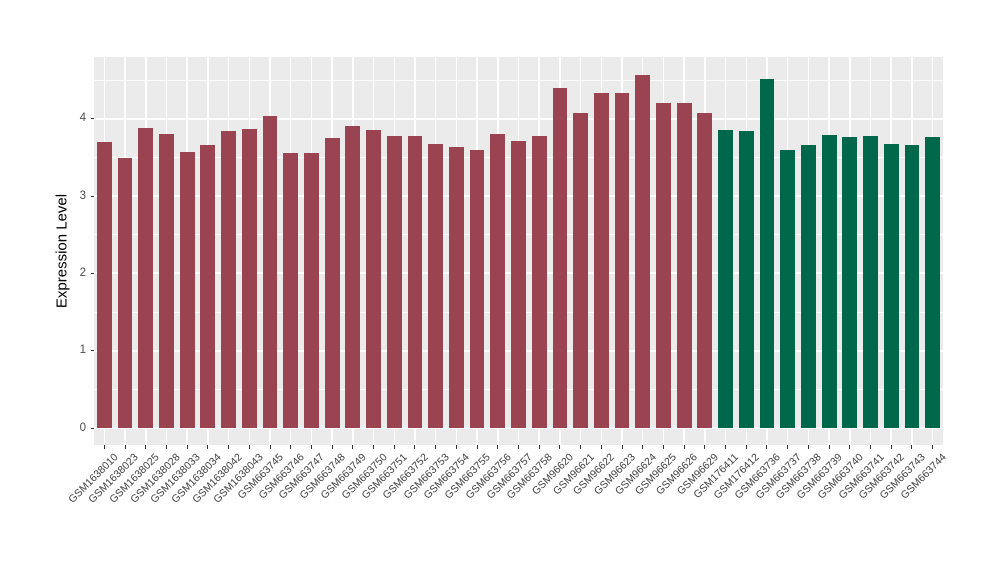 This screenshot has height=580, width=1000. What do you see at coordinates (788, 288) in the screenshot?
I see `bar-GSM663737` at bounding box center [788, 288].